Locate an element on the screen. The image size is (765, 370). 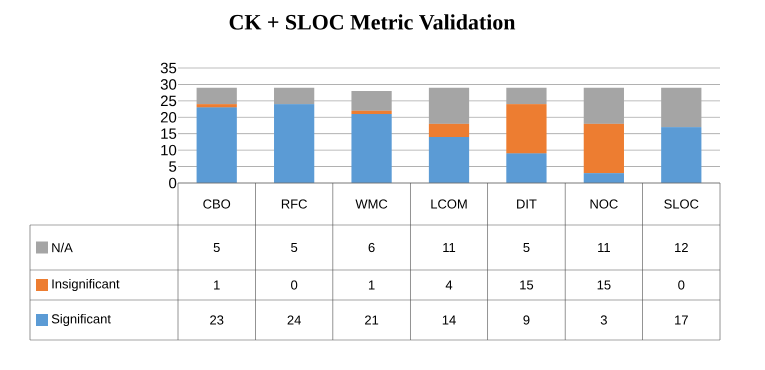
x-tick-label: CBO is located at coordinates (216, 204).